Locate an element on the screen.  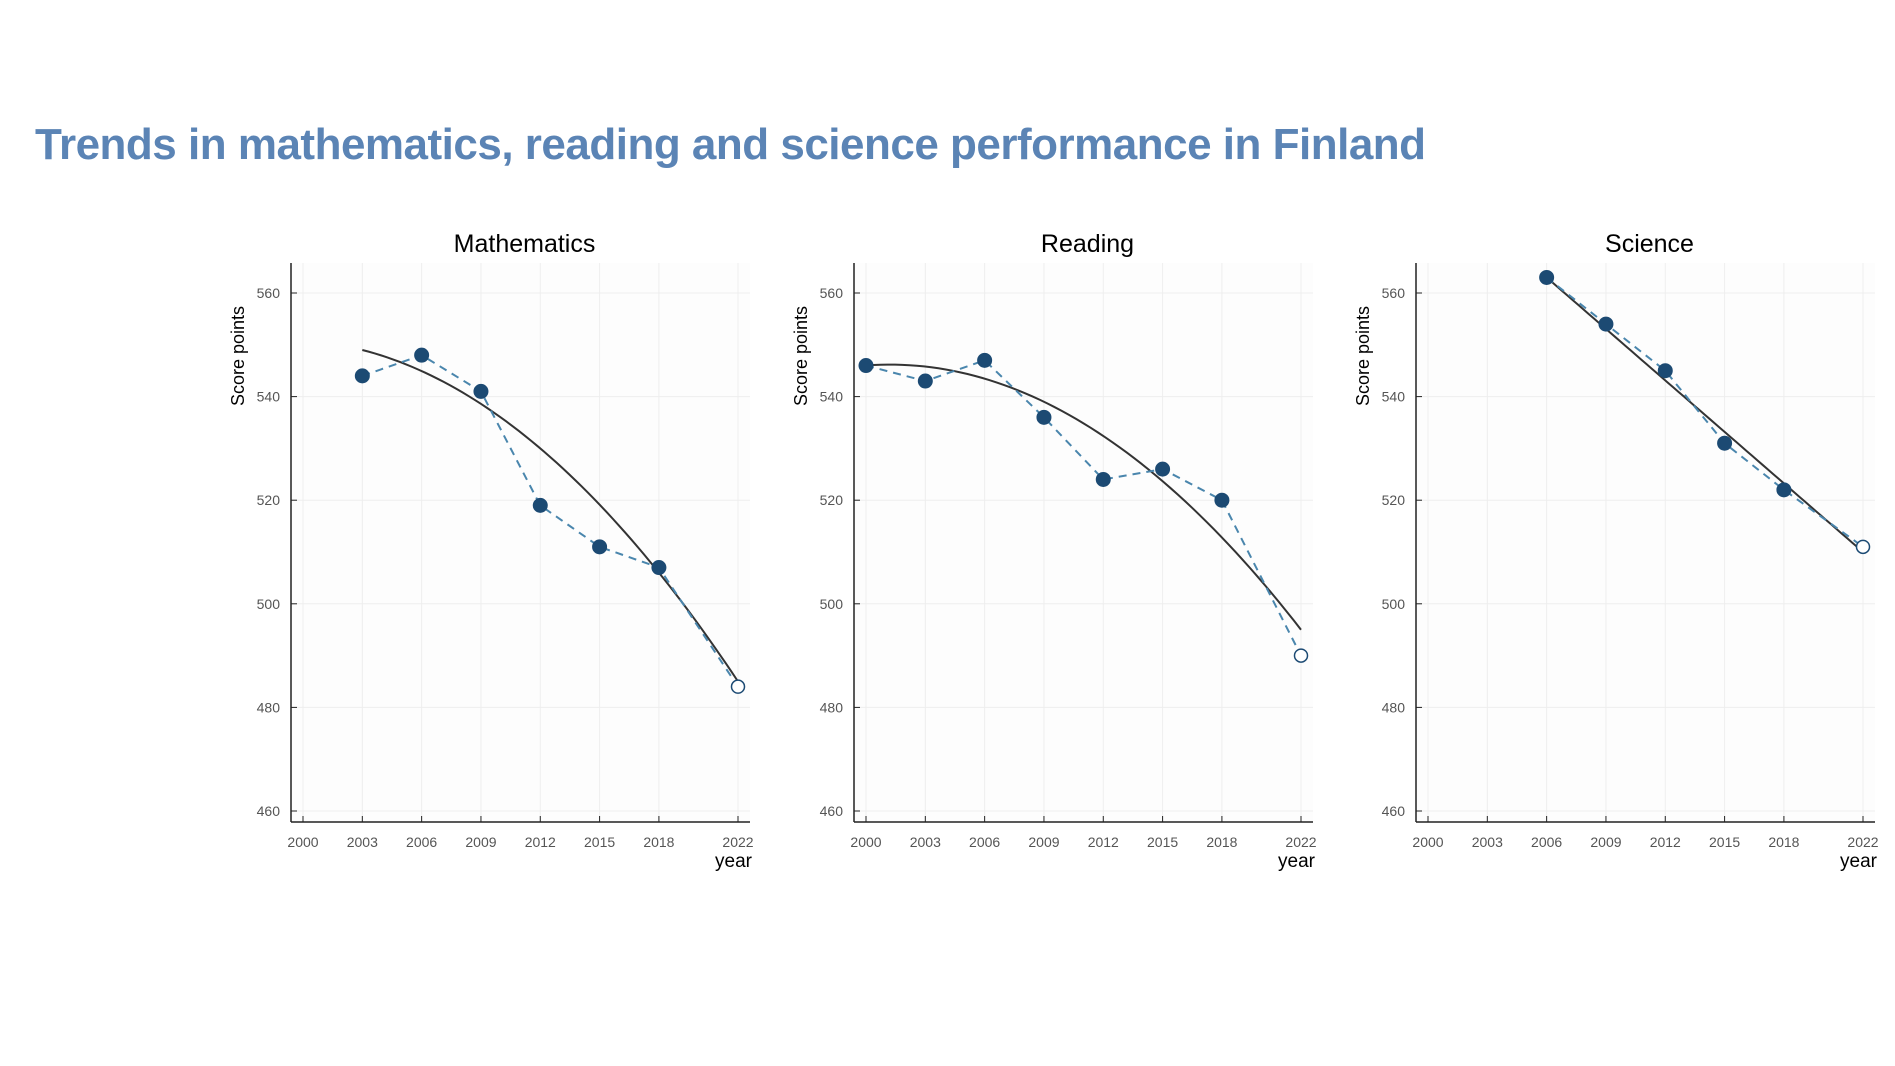
panel-title: Reading is located at coordinates (1087, 244).